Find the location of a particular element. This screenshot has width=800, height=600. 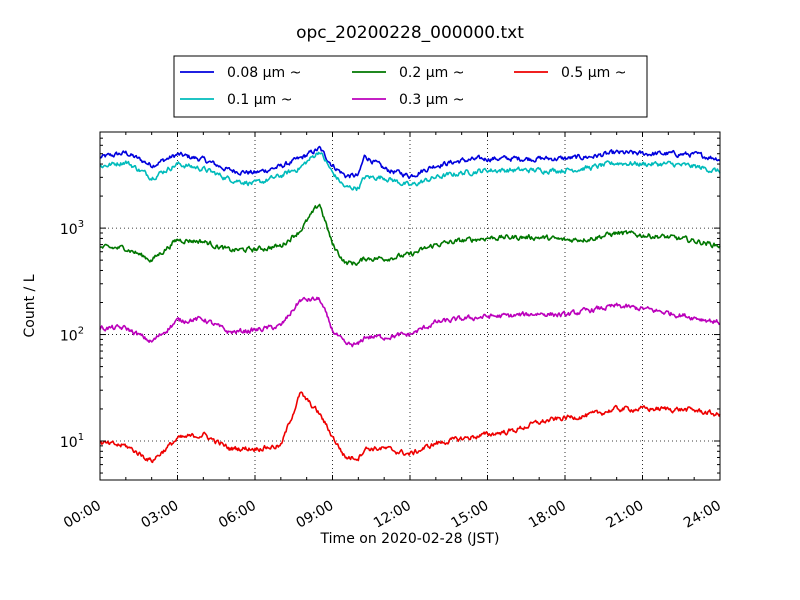

legend-label-4: 0.5 μm ~ is located at coordinates (593, 73).